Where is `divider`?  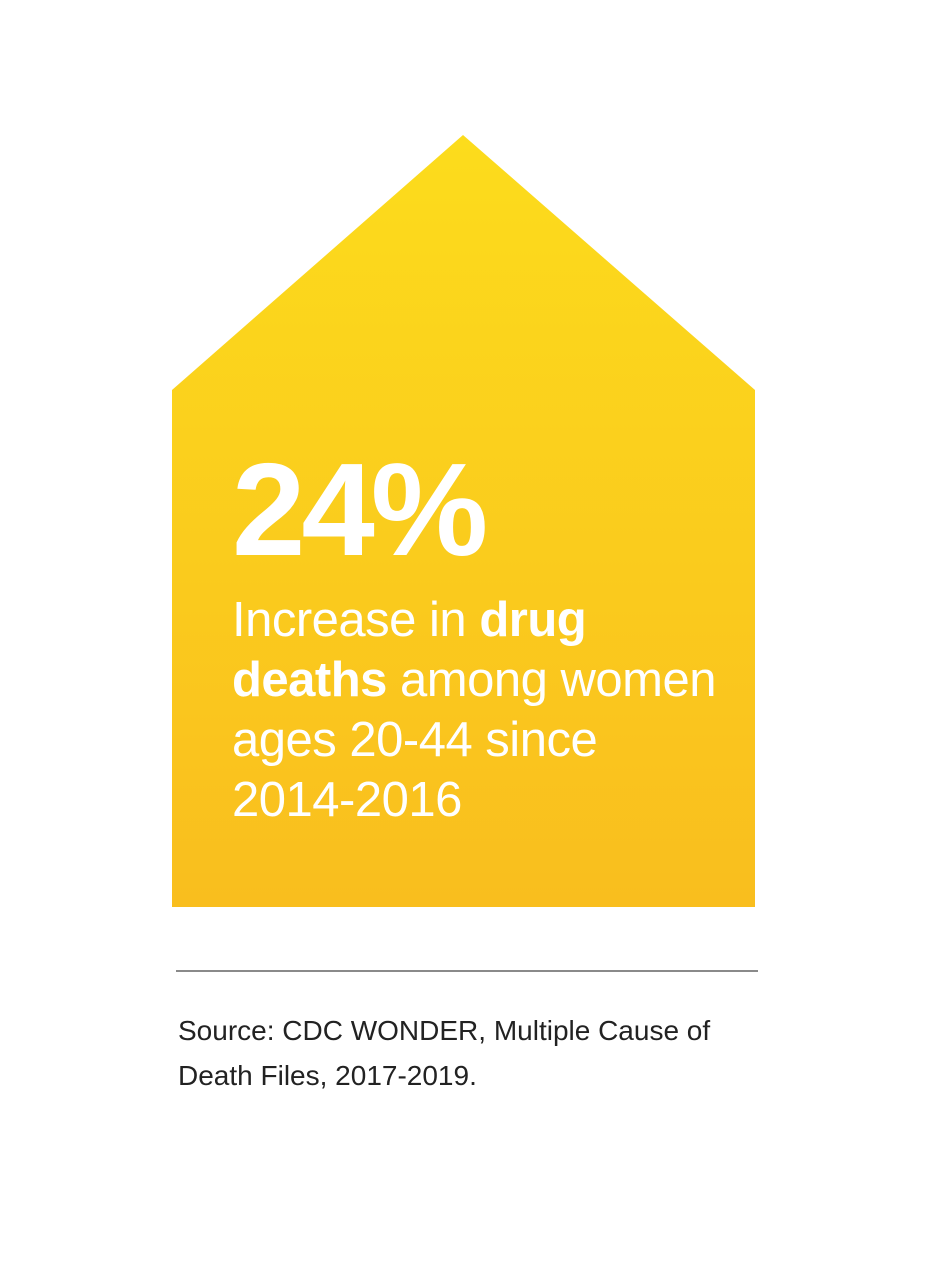
divider is located at coordinates (467, 971).